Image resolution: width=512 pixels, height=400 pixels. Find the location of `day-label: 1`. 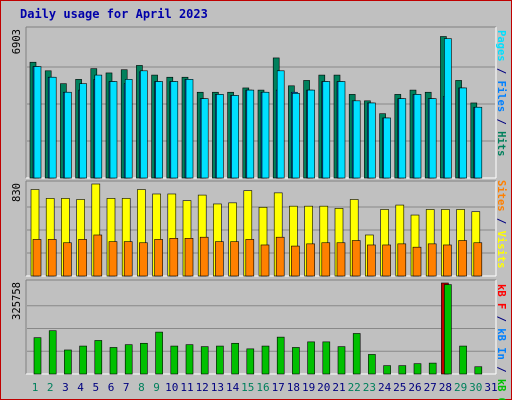

day-label: 1 is located at coordinates (35, 387).